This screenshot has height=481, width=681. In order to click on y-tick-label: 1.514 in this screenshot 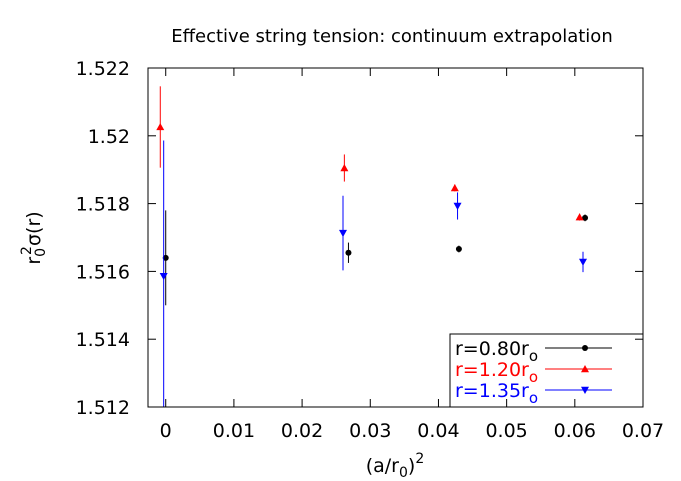, I will do `click(103, 340)`.